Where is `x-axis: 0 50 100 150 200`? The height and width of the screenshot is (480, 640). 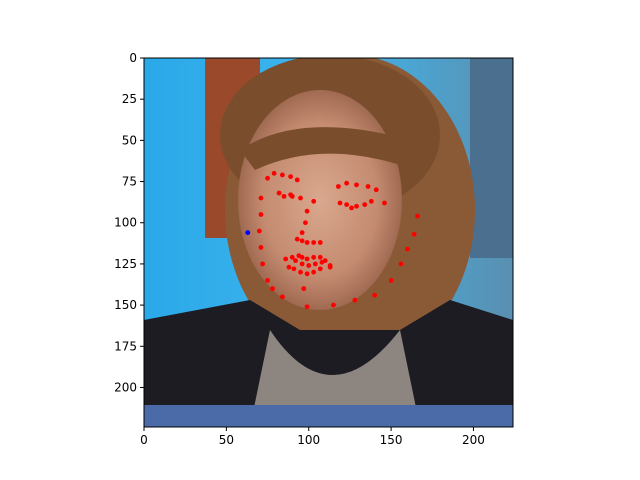
x-axis: 0 50 100 150 200 is located at coordinates (312, 437).